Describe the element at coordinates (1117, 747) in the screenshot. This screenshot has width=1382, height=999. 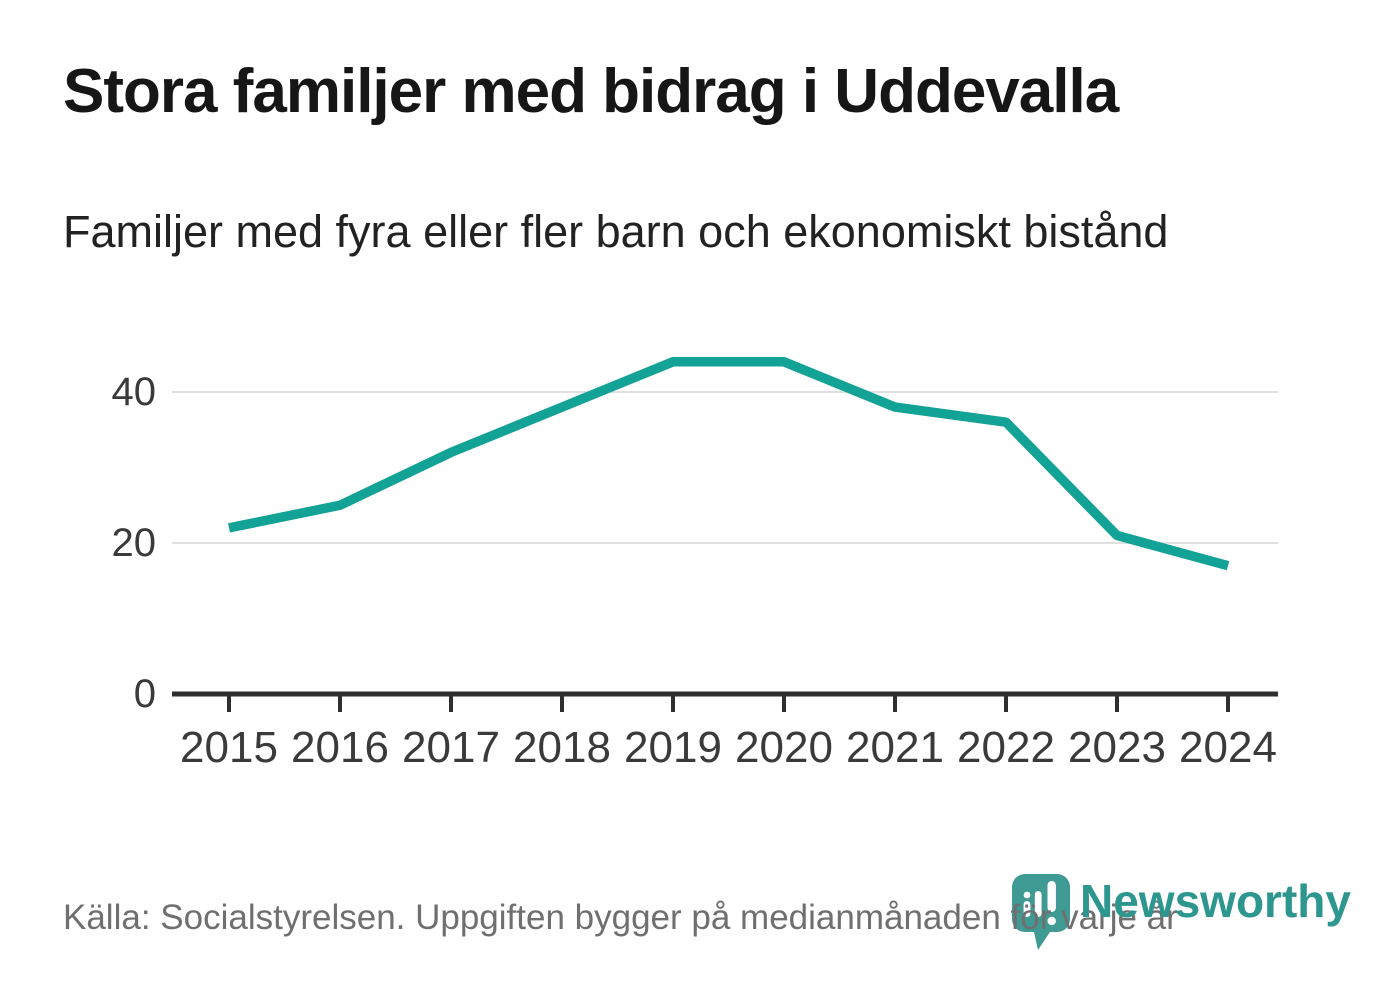
I see `x-tick-label-2023: 2023` at that location.